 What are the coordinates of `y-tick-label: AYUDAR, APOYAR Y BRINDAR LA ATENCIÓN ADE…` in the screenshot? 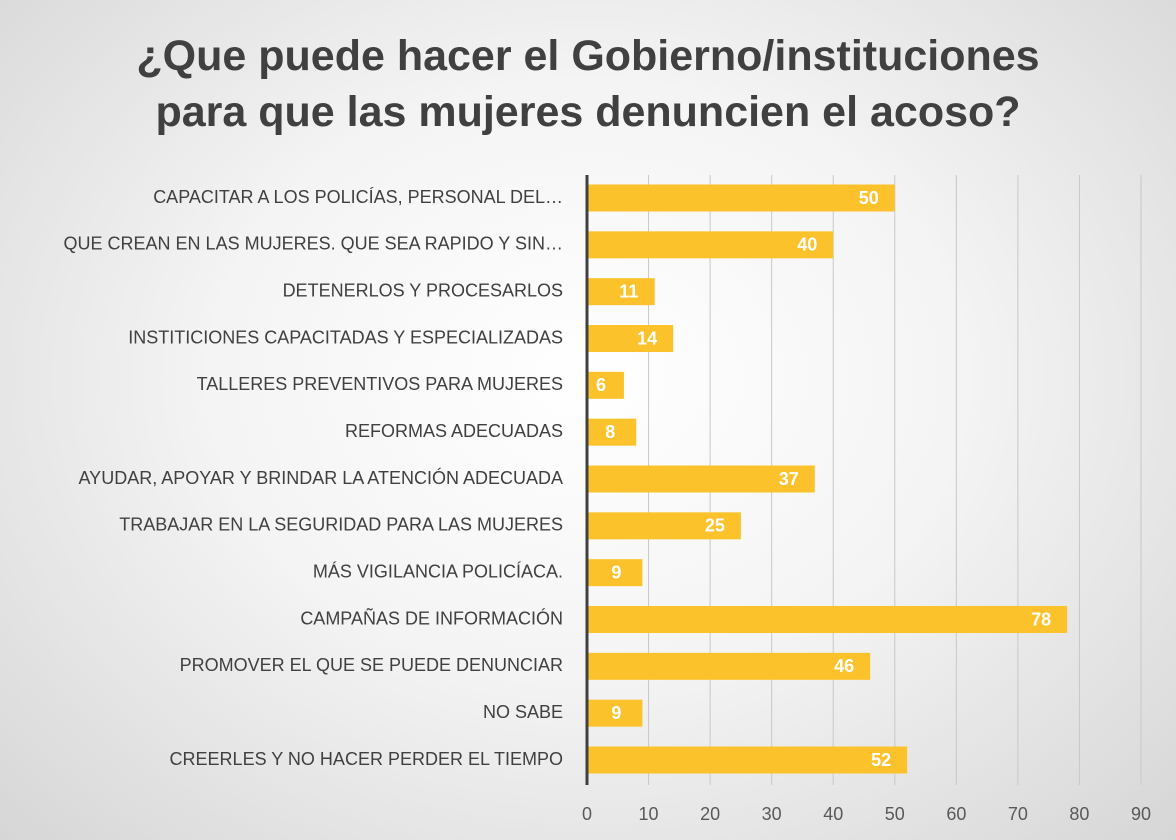 It's located at (321, 477).